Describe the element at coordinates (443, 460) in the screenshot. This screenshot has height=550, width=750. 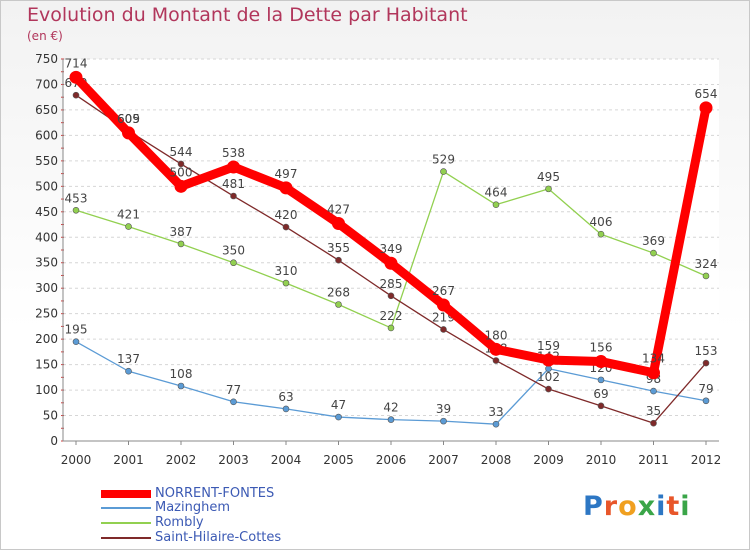
I see `x-tick-label: 2007` at that location.